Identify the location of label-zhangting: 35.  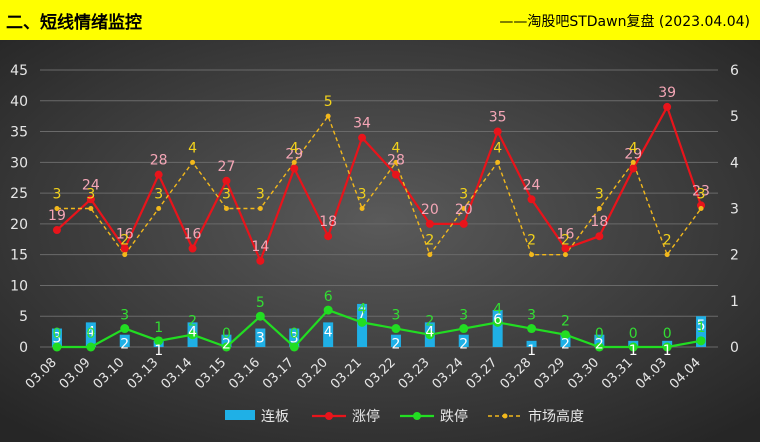
(498, 118).